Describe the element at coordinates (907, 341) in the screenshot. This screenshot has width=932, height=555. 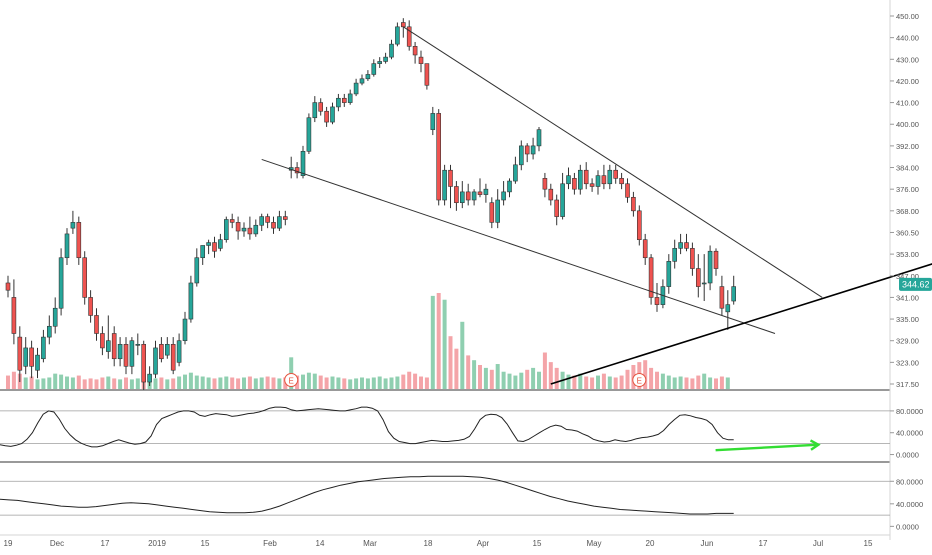
I see `axis-tick-label: 329.00` at that location.